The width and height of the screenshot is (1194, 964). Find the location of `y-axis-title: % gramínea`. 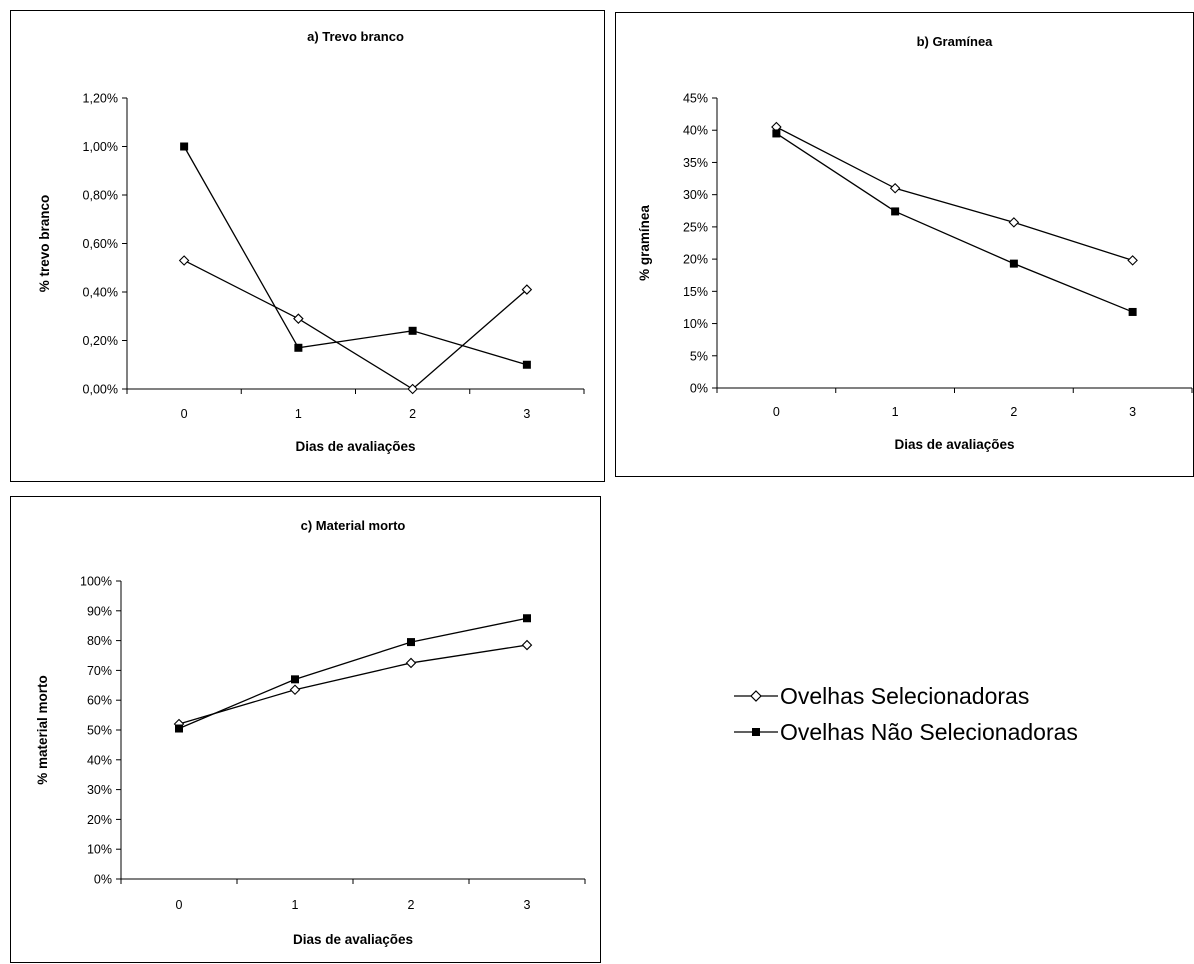

y-axis-title: % gramínea is located at coordinates (644, 243).